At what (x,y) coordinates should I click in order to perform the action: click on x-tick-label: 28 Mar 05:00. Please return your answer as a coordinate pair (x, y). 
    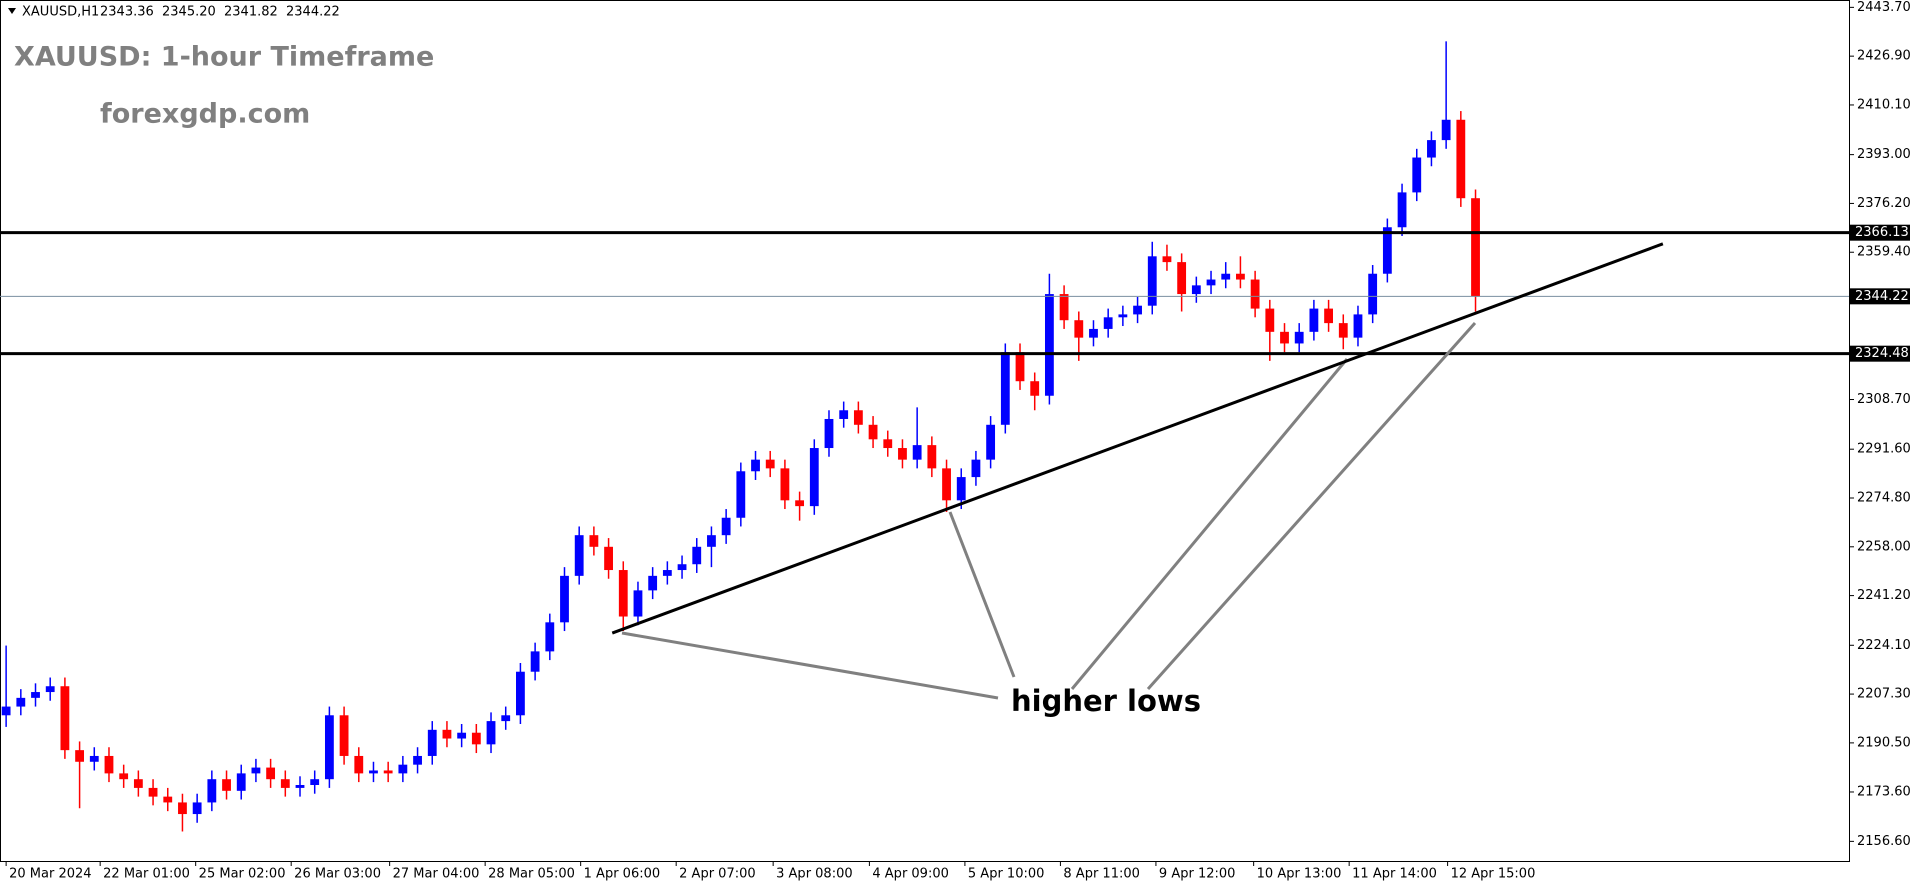
    Looking at the image, I should click on (531, 874).